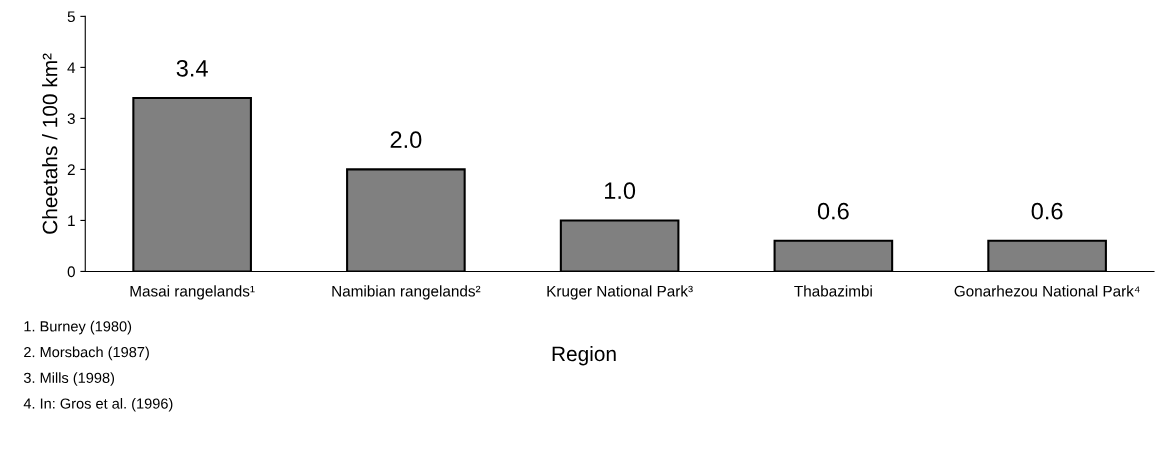 The width and height of the screenshot is (1168, 468). What do you see at coordinates (406, 292) in the screenshot?
I see `x-tick-label: Namibian rangelands²` at bounding box center [406, 292].